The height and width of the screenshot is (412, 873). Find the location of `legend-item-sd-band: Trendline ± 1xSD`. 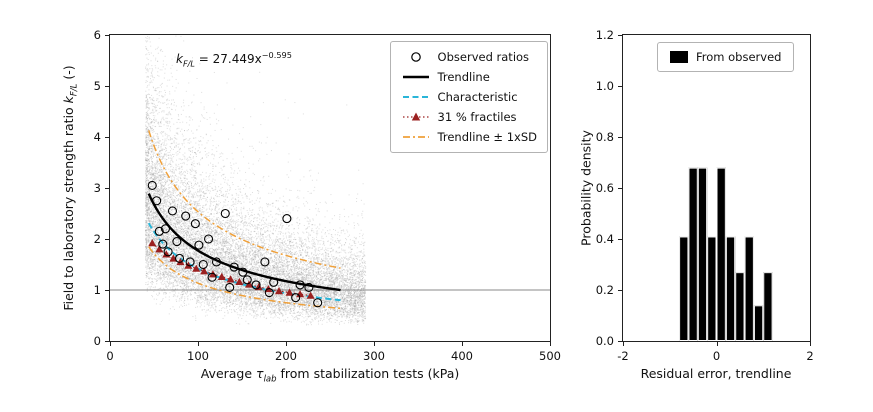

legend-item-sd-band: Trendline ± 1xSD is located at coordinates (469, 137).